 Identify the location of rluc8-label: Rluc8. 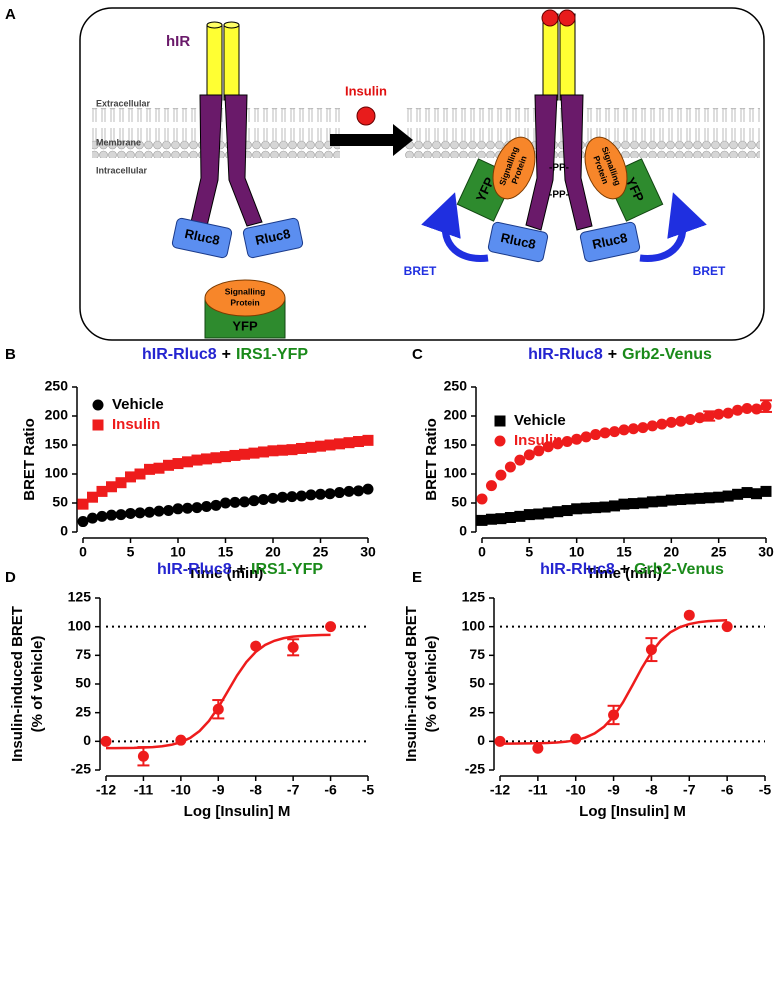
(518, 241).